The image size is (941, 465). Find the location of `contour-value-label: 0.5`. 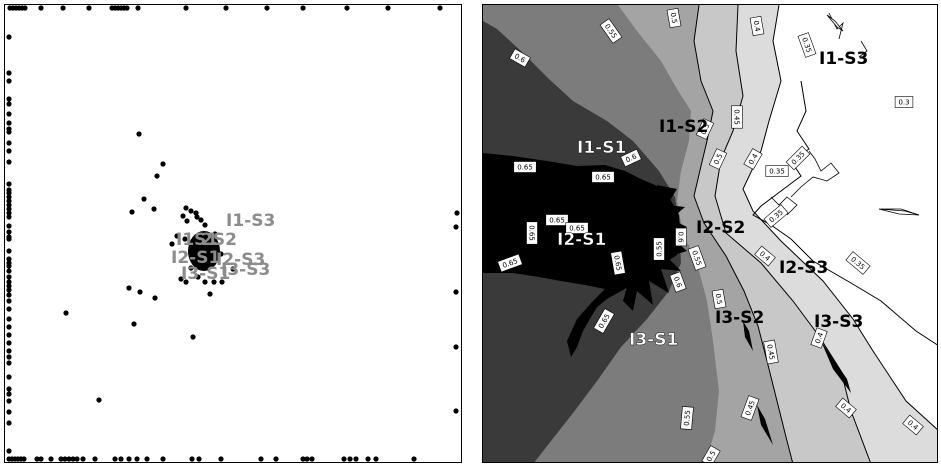

contour-value-label: 0.5 is located at coordinates (711, 453).